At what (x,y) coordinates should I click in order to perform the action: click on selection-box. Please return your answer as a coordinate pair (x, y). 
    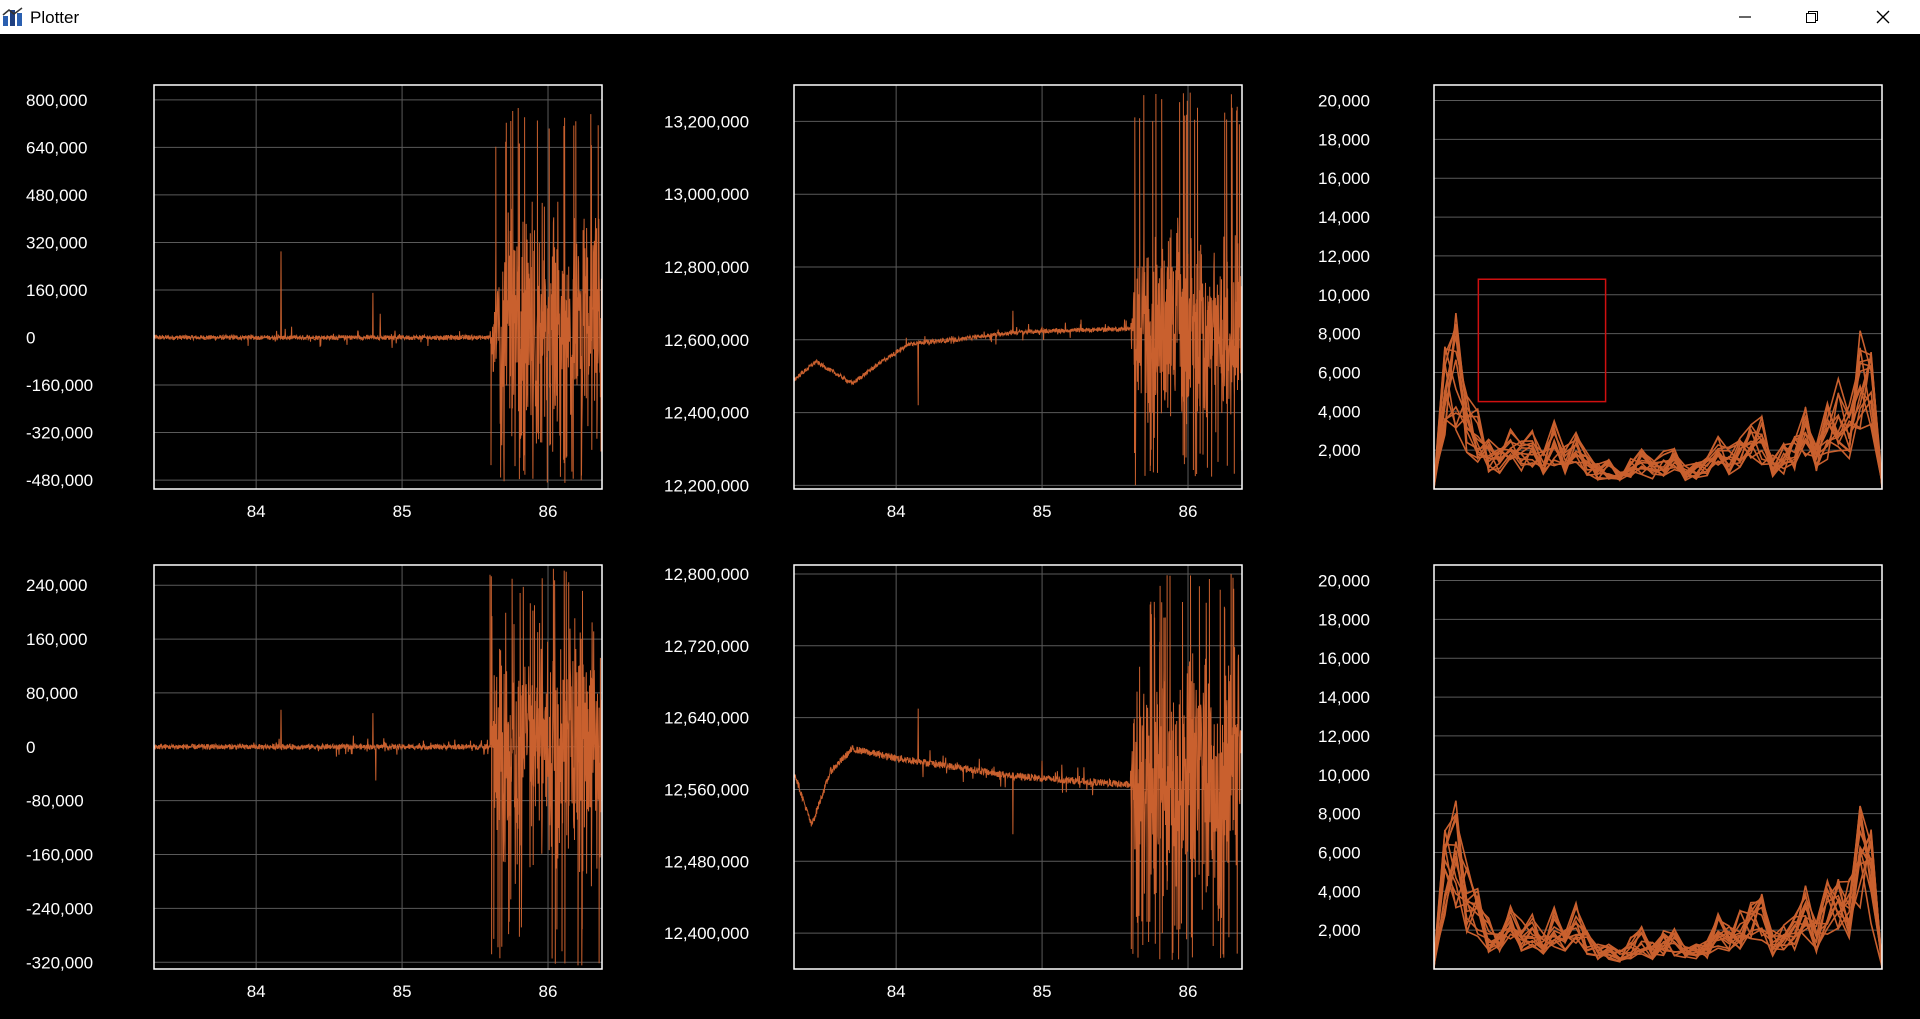
    Looking at the image, I should click on (1542, 340).